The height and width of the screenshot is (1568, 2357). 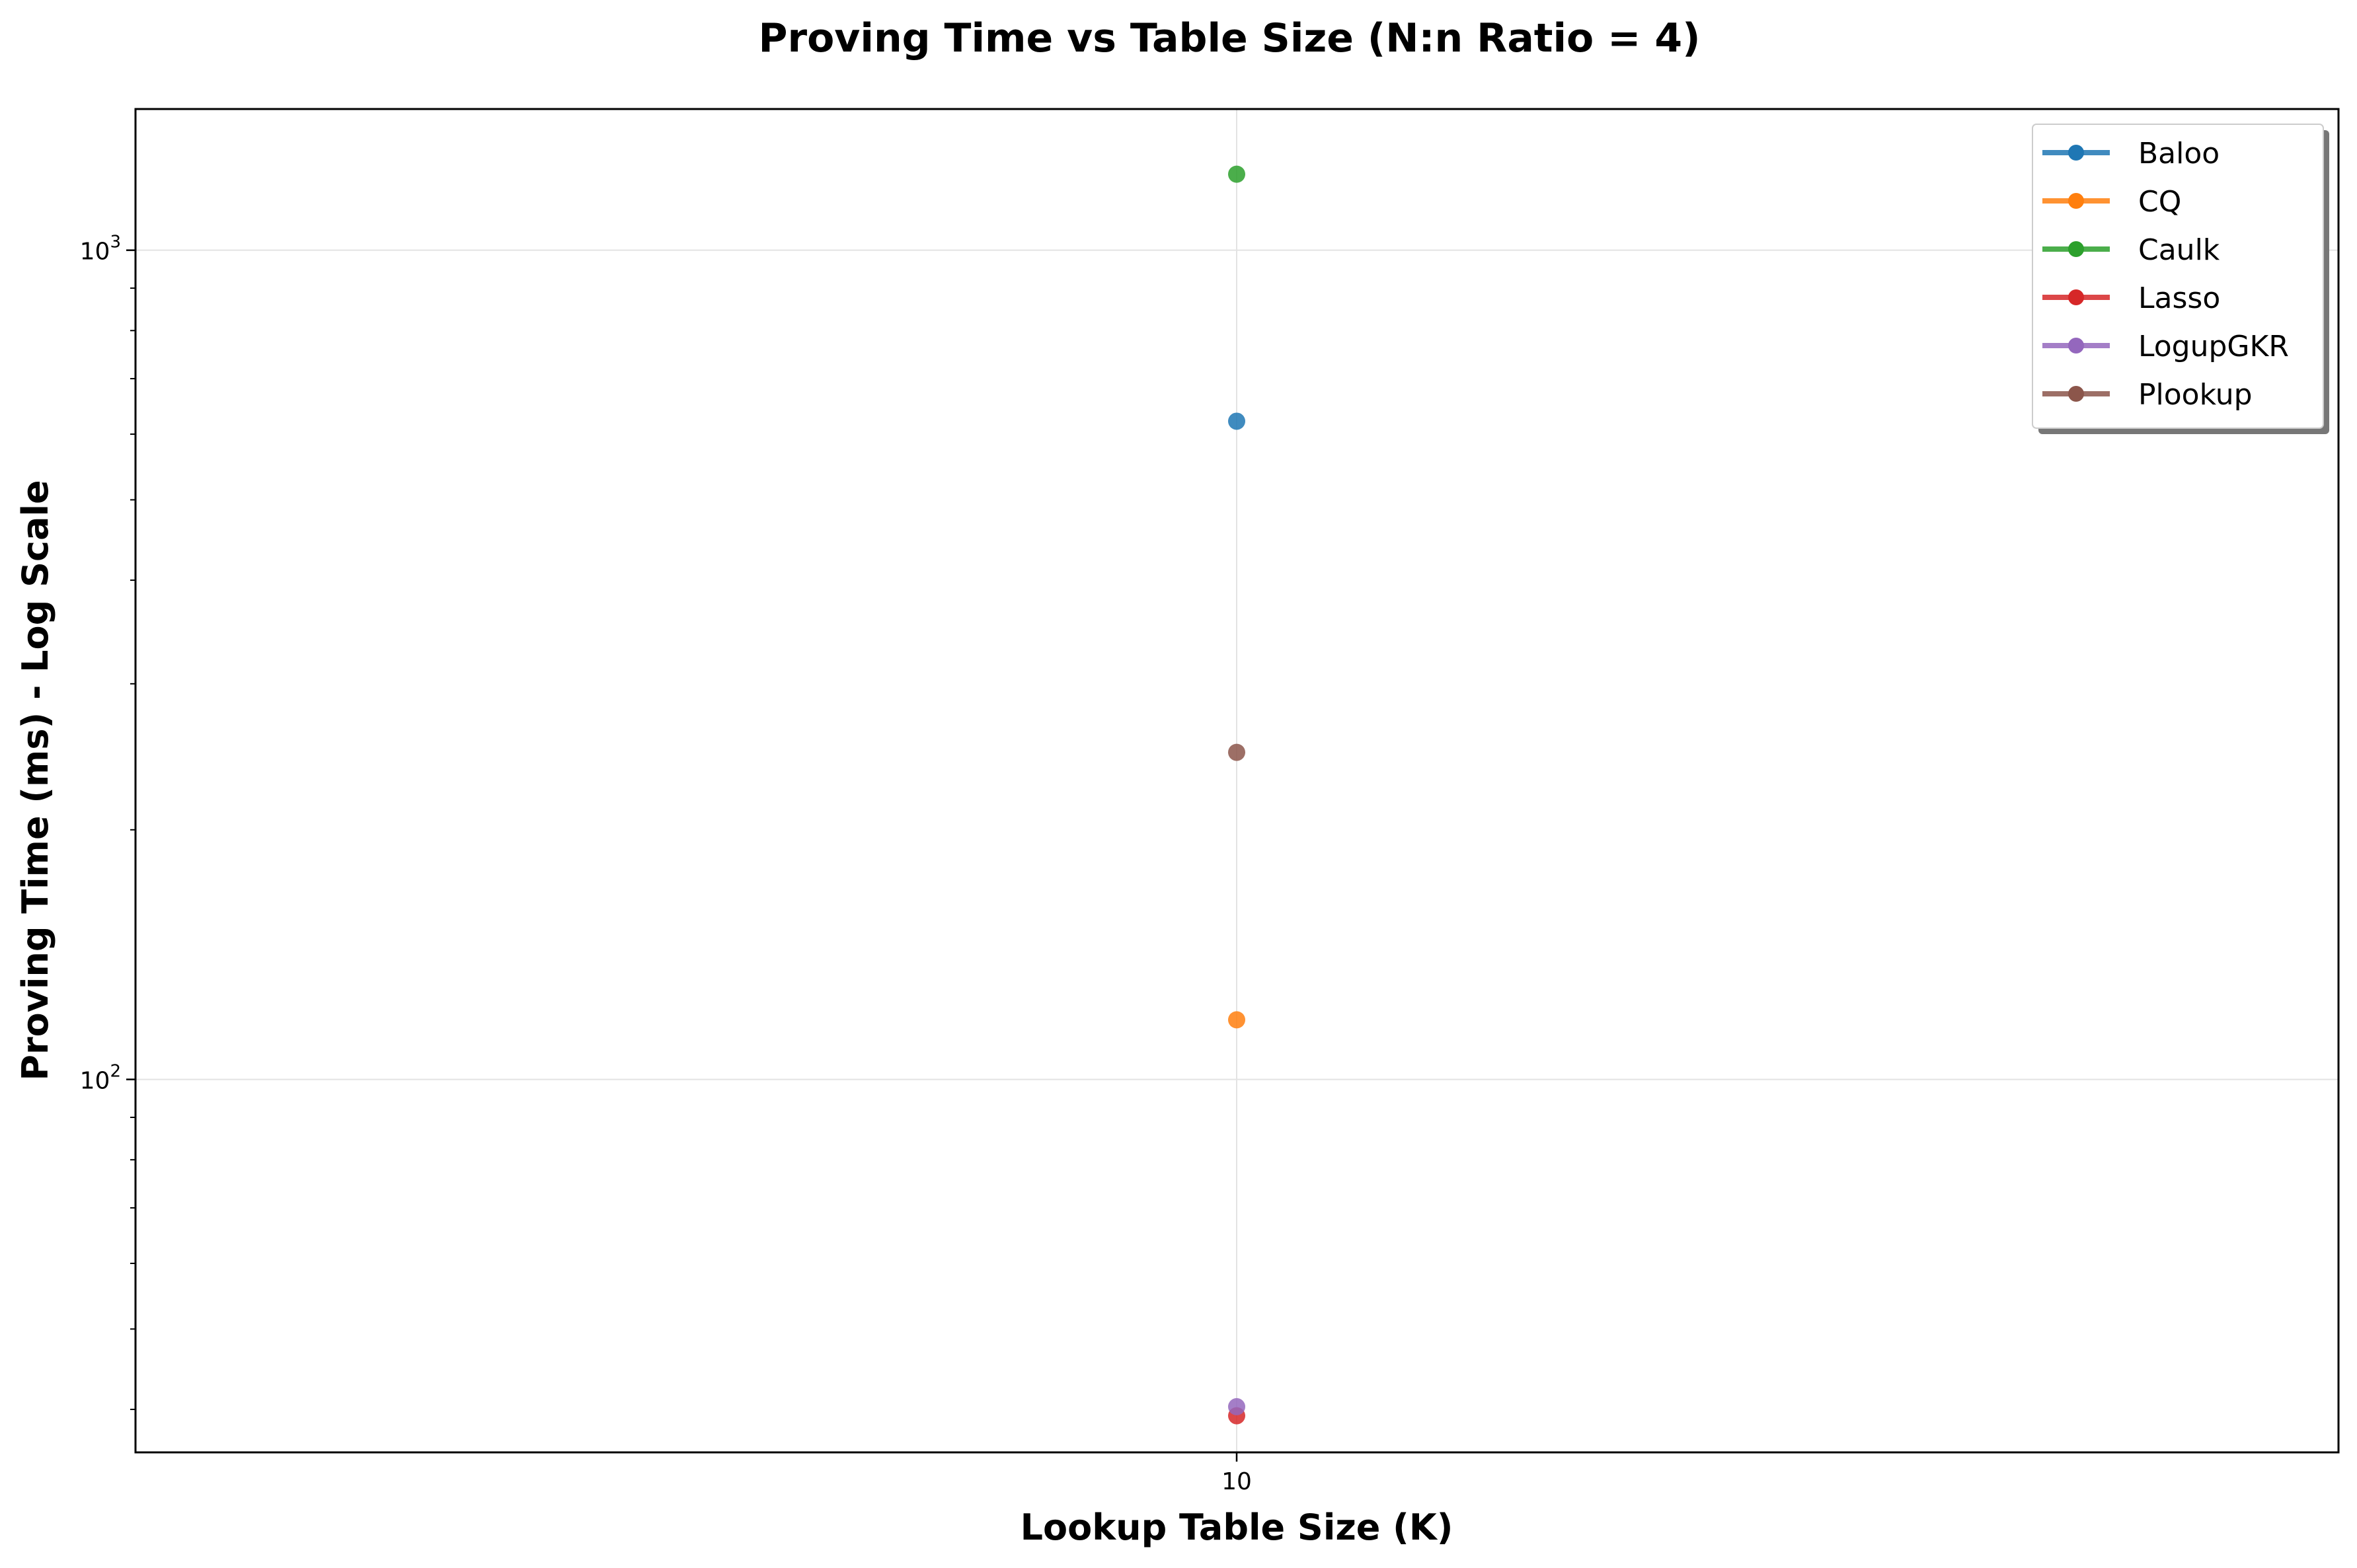 I want to click on legend-label: Caulk, so click(x=2179, y=250).